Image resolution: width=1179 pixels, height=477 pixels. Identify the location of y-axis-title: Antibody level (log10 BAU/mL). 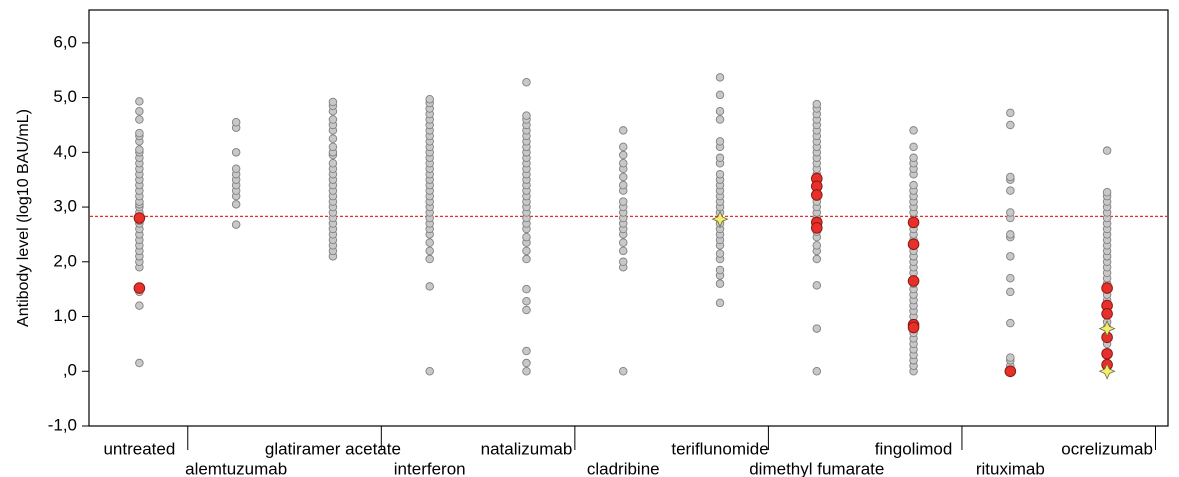
(23, 218).